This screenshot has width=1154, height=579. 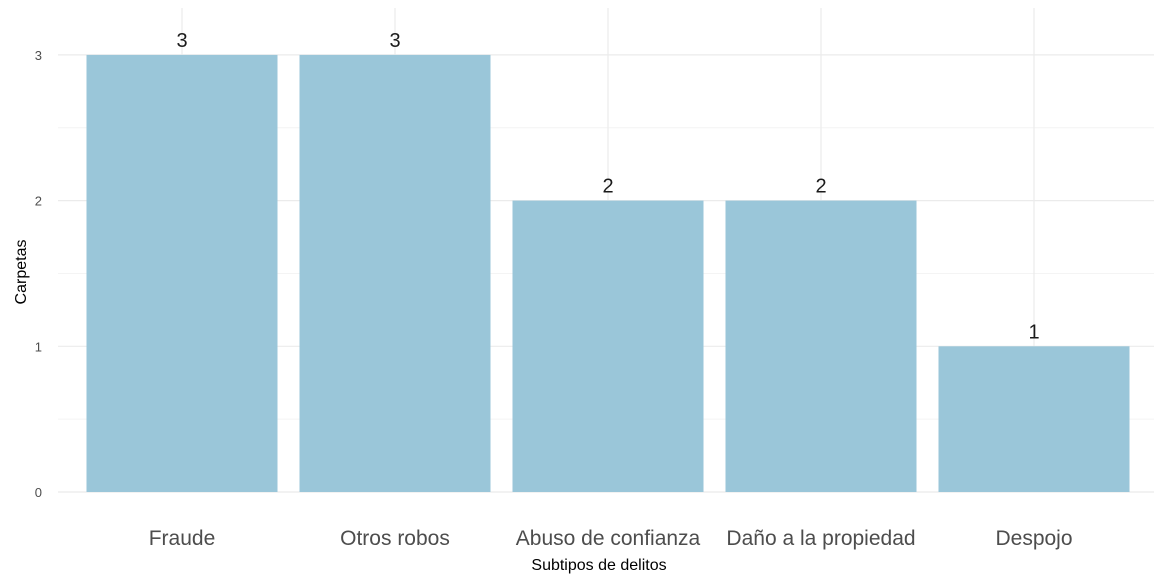 What do you see at coordinates (38, 55) in the screenshot?
I see `y-tick-label: 3` at bounding box center [38, 55].